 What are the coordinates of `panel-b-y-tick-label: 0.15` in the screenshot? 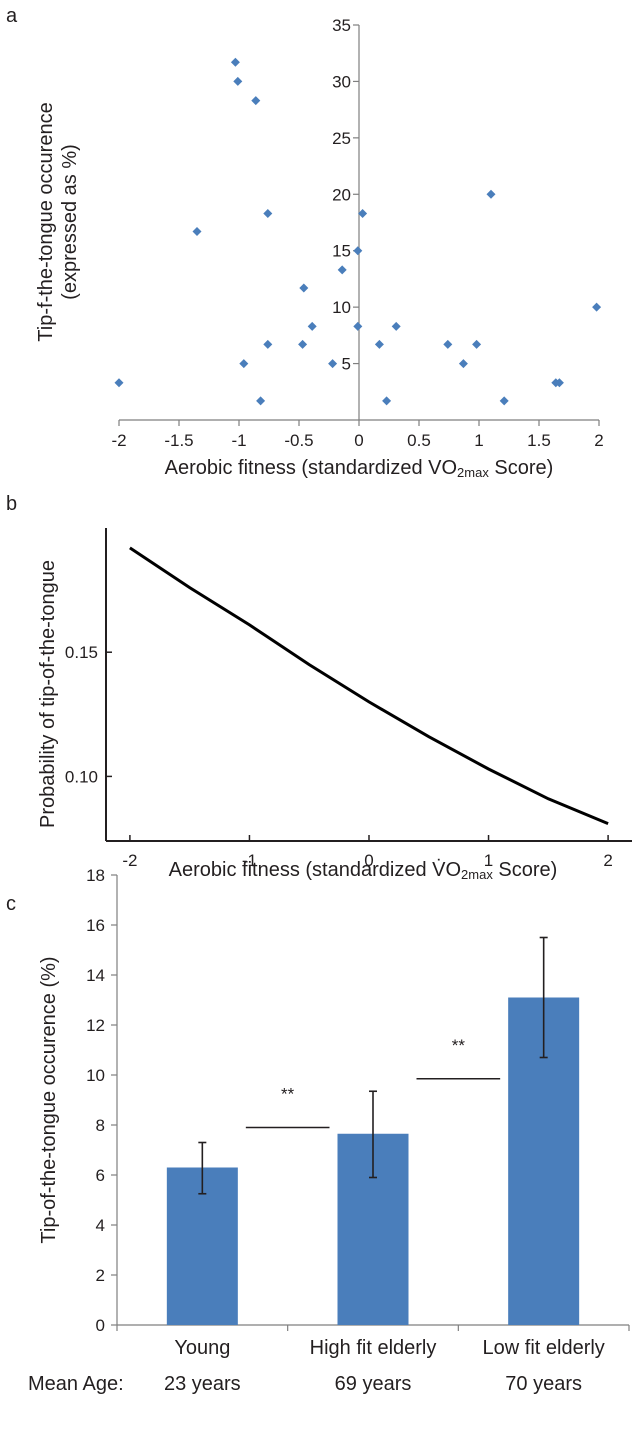 It's located at (81, 652).